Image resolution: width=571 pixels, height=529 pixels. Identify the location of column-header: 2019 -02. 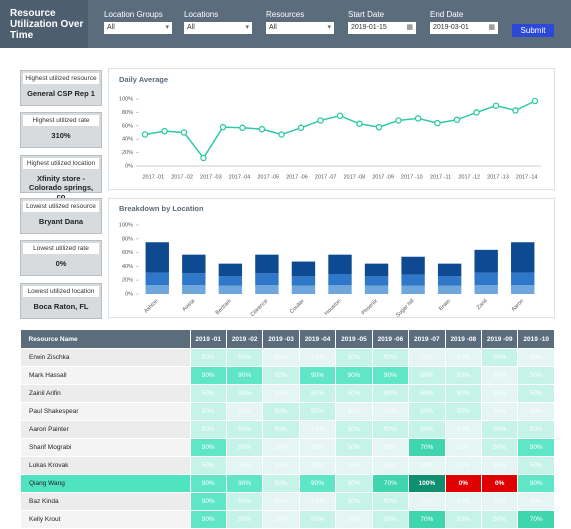
(245, 339).